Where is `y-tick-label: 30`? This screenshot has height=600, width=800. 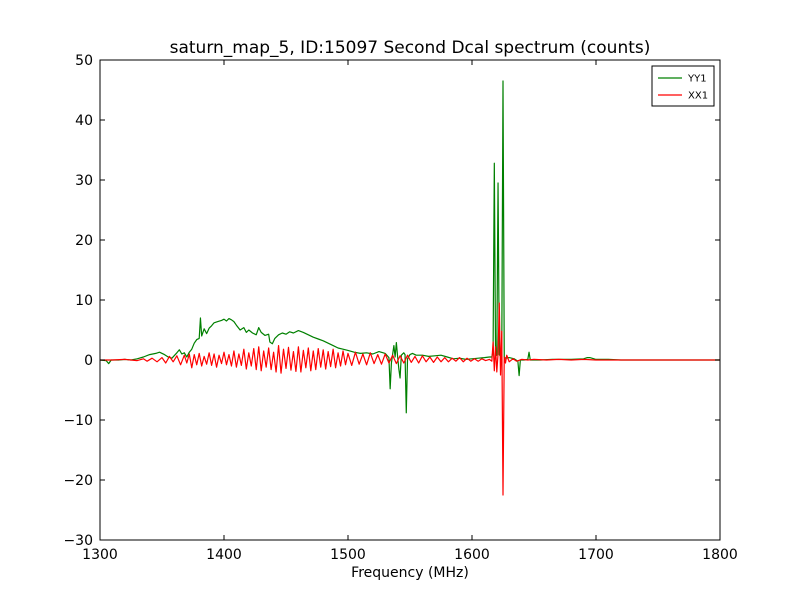 y-tick-label: 30 is located at coordinates (84, 181).